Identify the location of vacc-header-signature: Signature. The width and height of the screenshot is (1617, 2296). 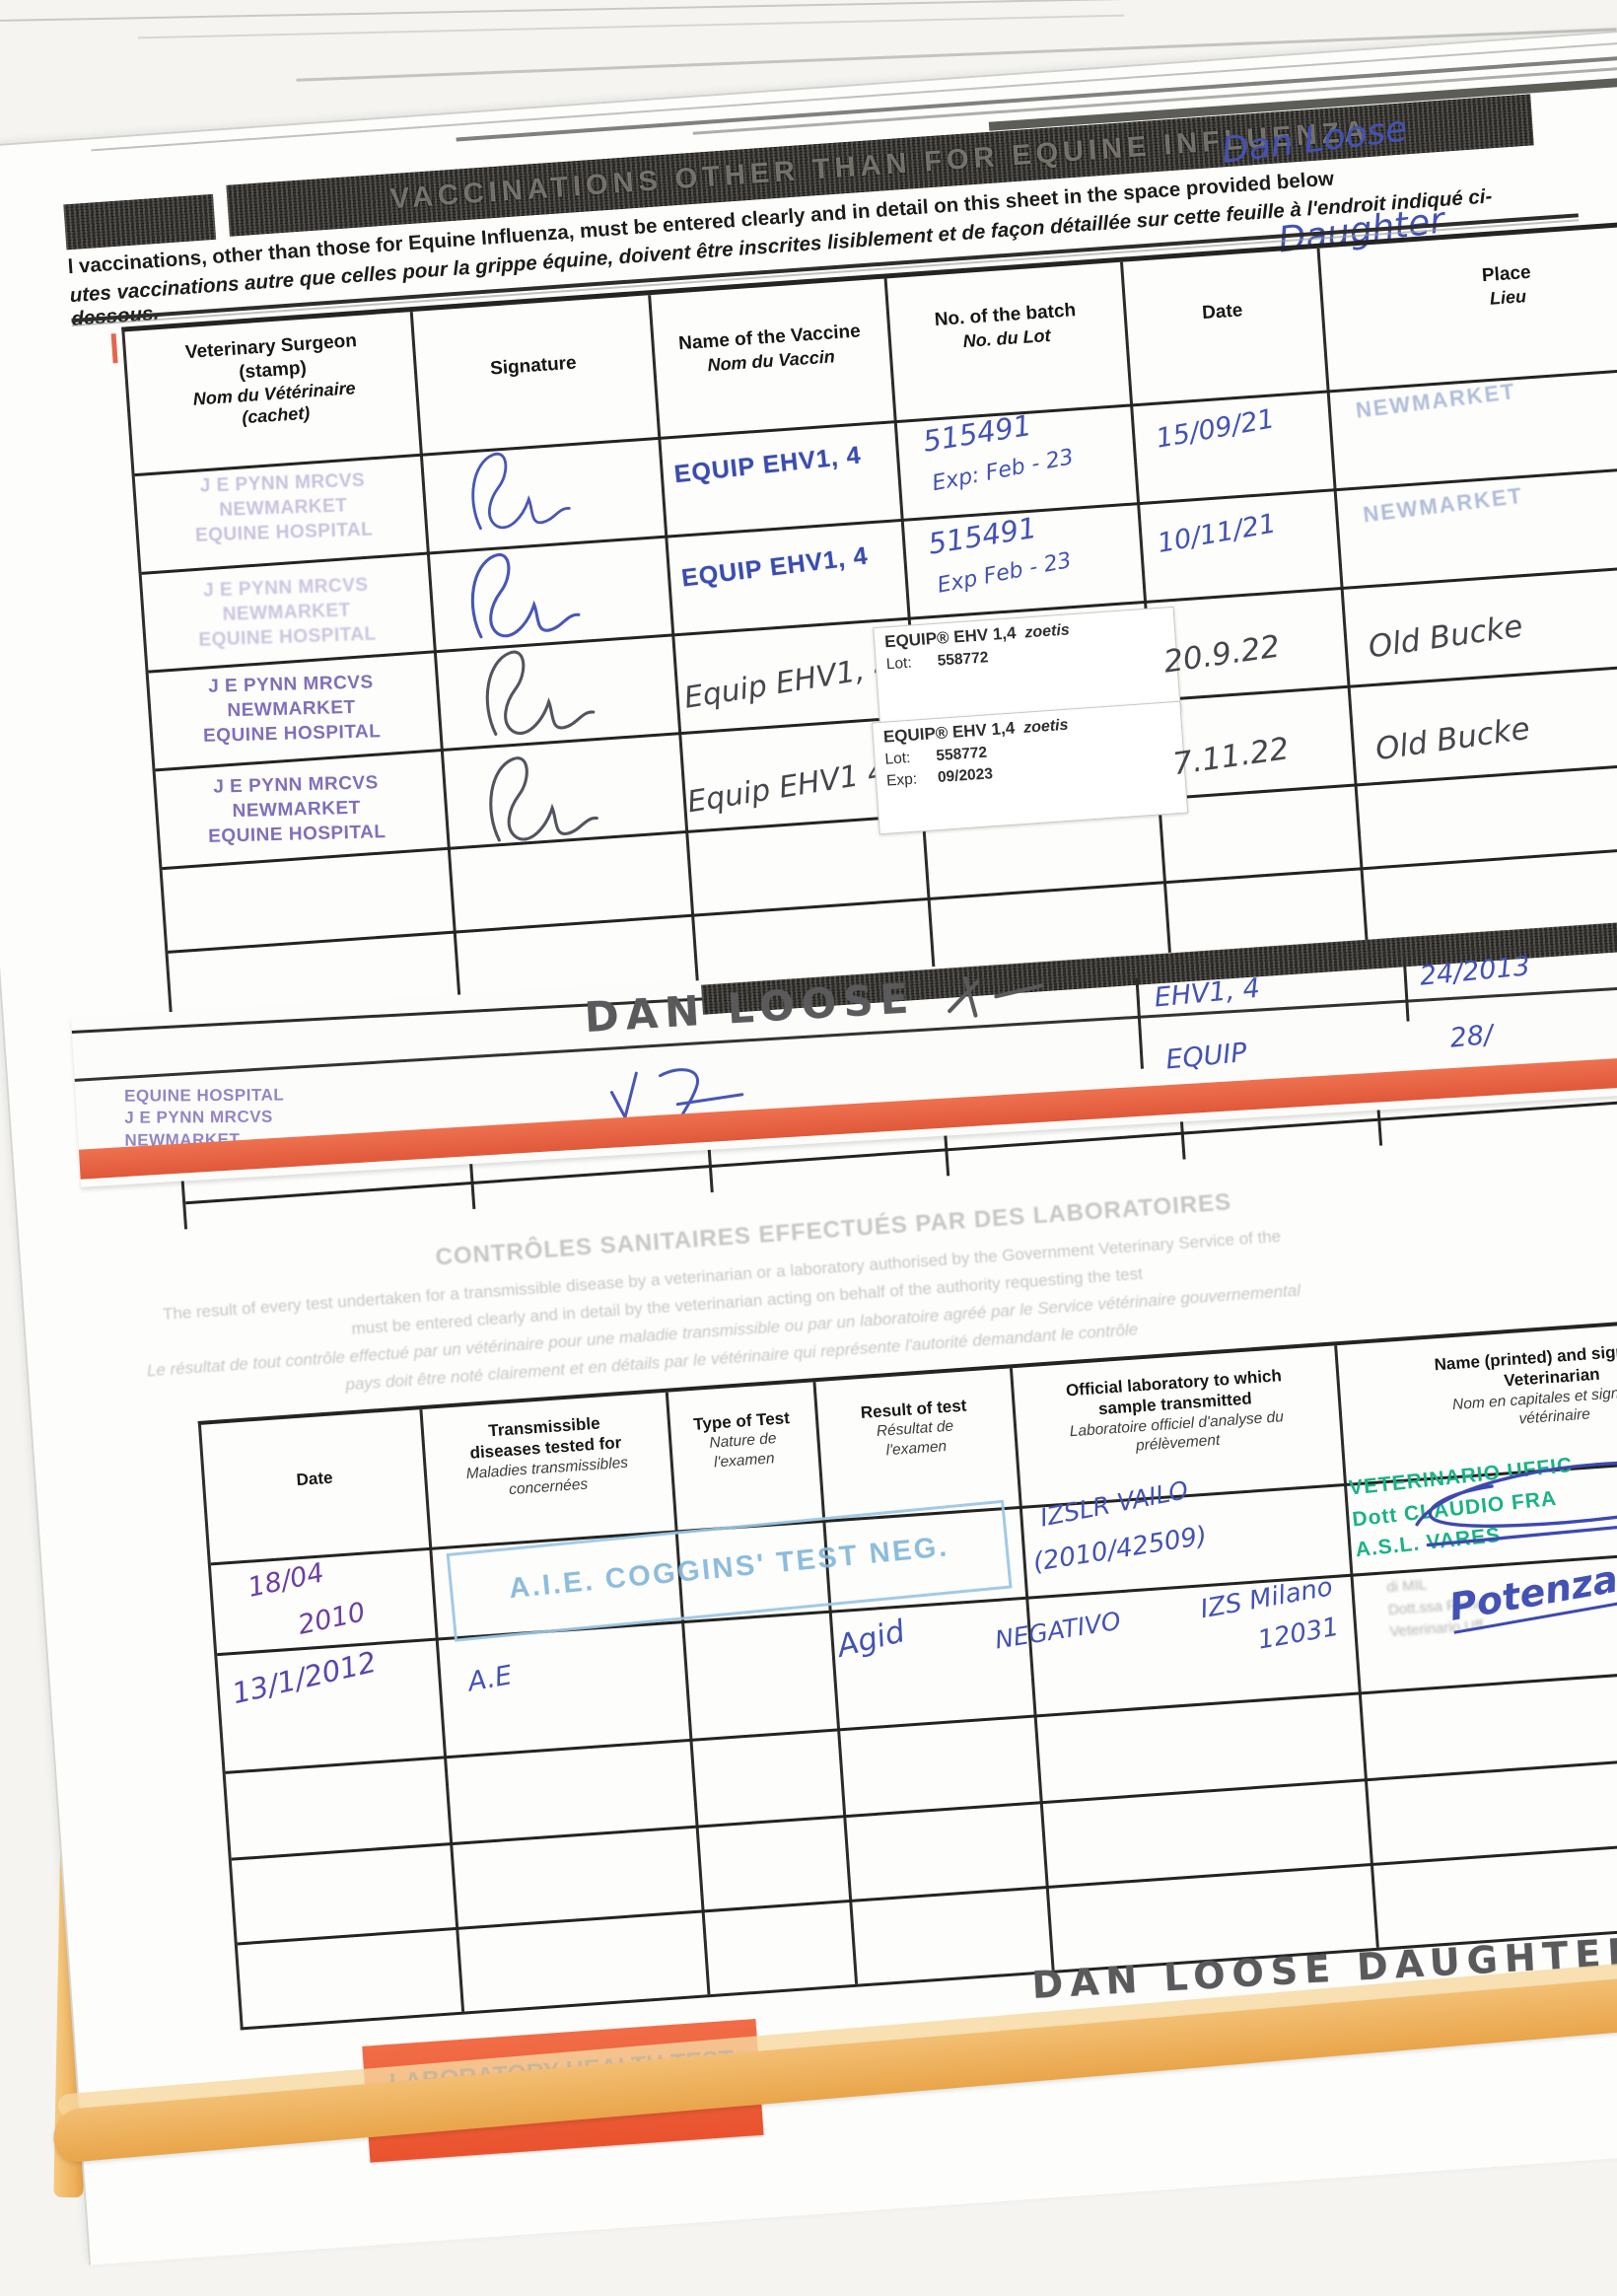
(533, 366).